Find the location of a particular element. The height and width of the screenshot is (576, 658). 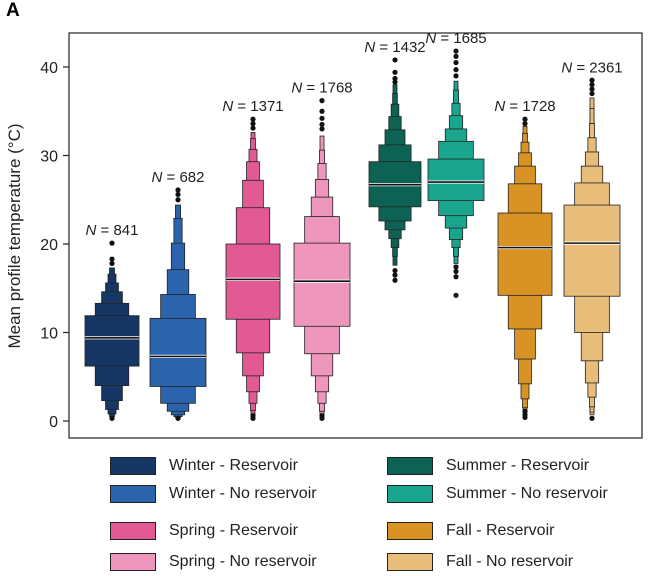

legend-item: Spring - No reservoir is located at coordinates (213, 562).